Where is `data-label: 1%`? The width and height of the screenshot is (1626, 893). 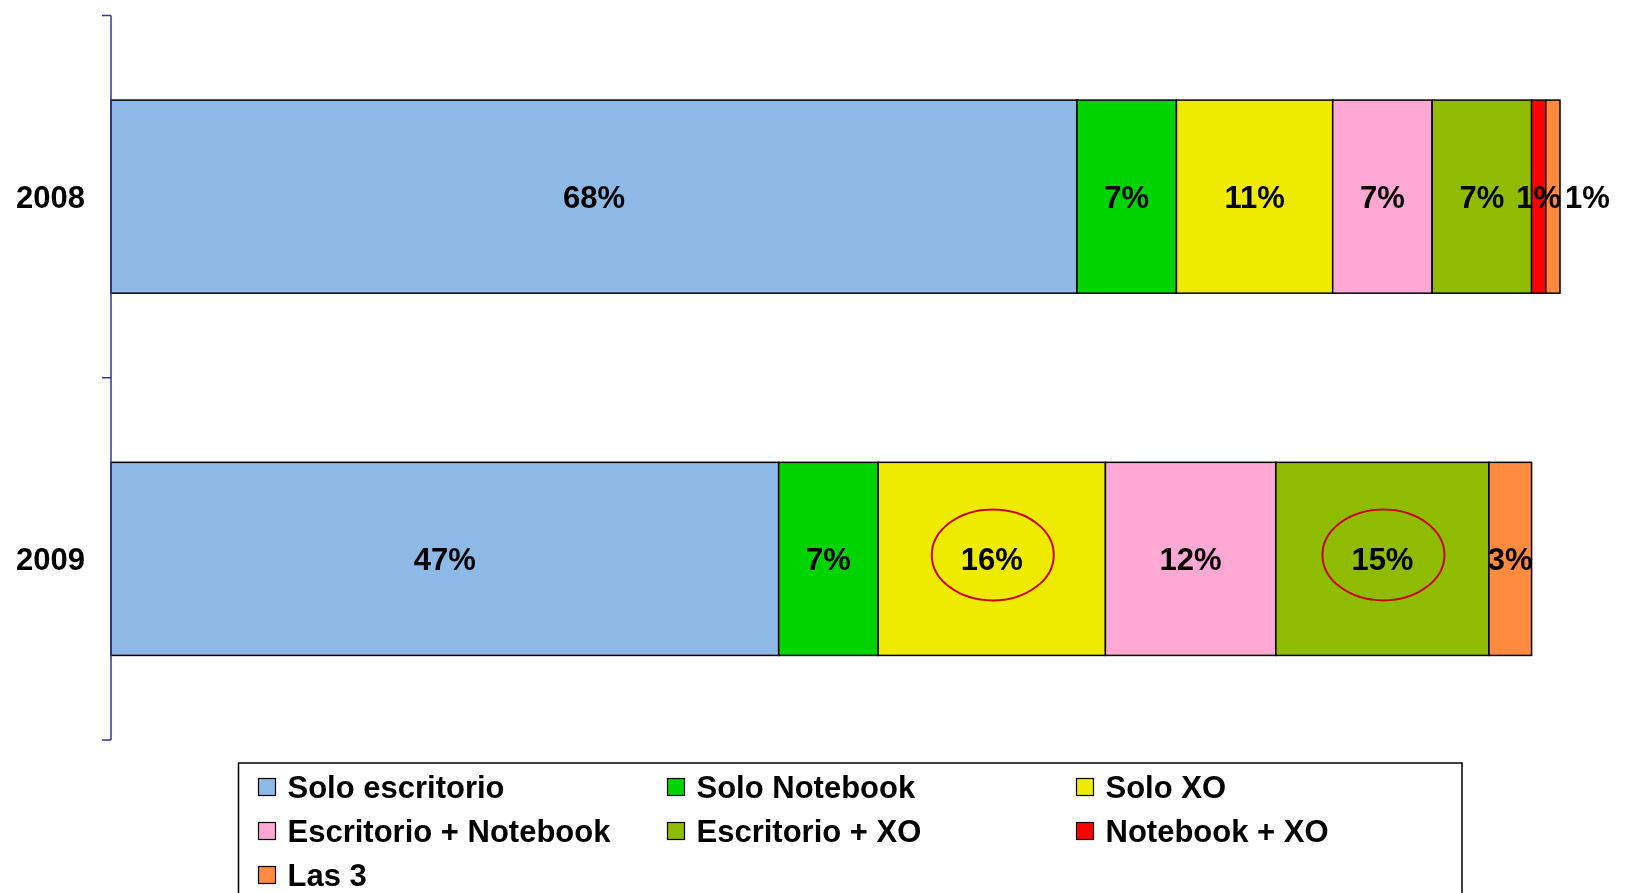
data-label: 1% is located at coordinates (1587, 197).